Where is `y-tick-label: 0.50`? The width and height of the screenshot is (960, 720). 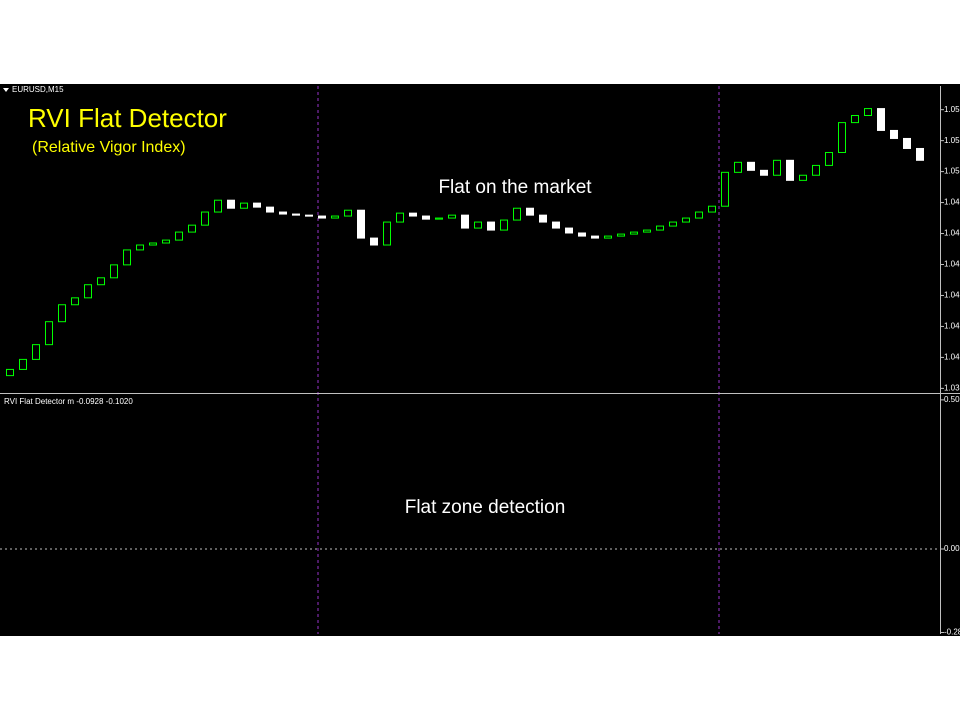
y-tick-label: 0.50 is located at coordinates (952, 399).